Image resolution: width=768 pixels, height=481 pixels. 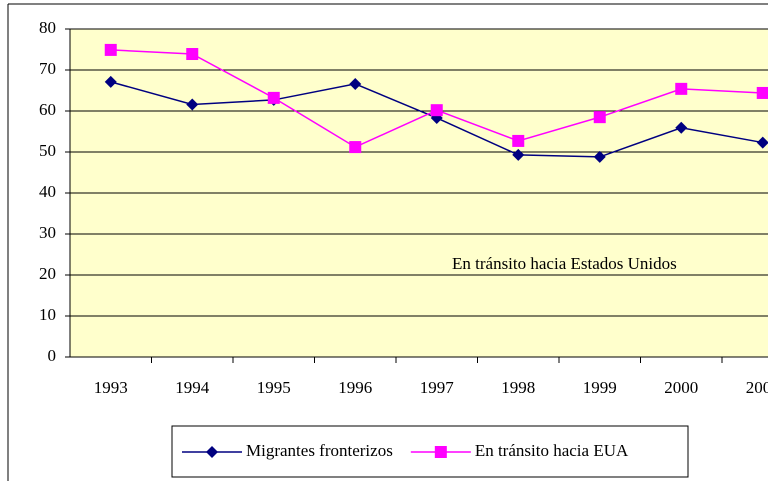 I want to click on x-tick-label: 1994, so click(x=192, y=387).